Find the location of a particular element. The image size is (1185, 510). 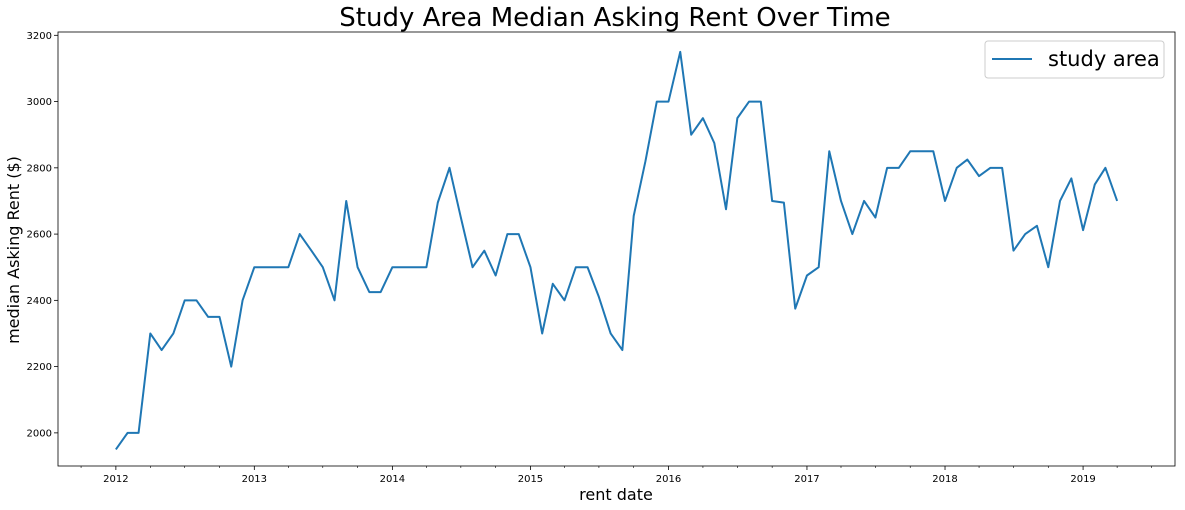

x-tick-label: 2019 is located at coordinates (1082, 479).